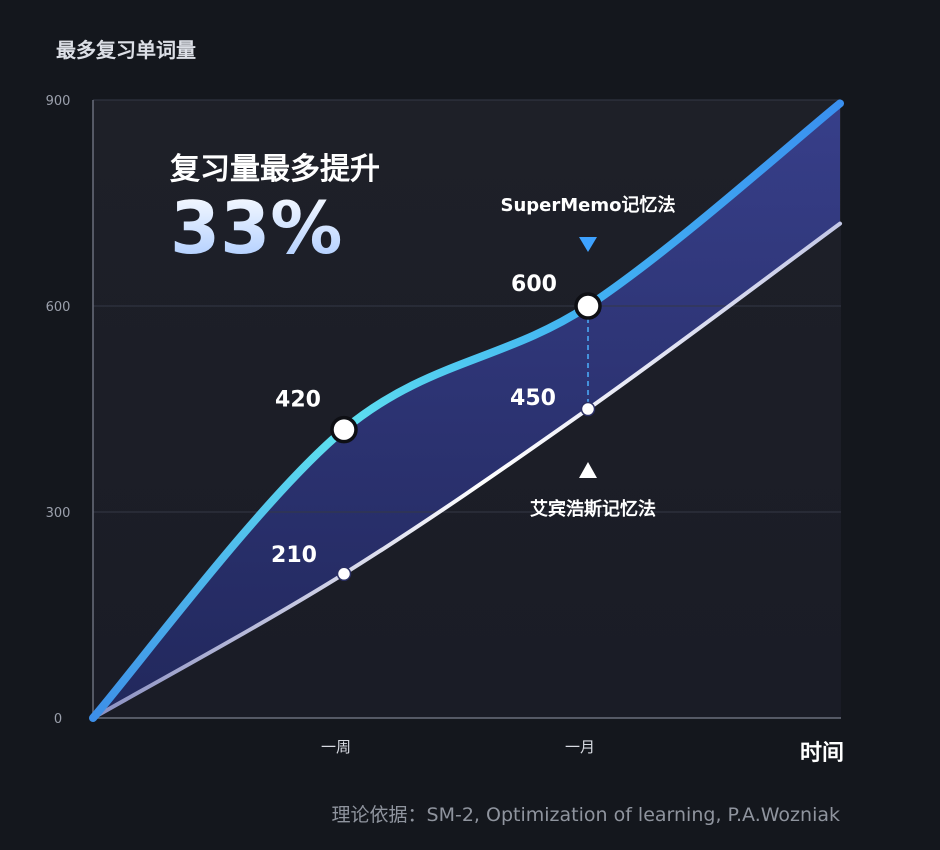 The width and height of the screenshot is (940, 850). I want to click on x-tick-label: 一月, so click(580, 747).